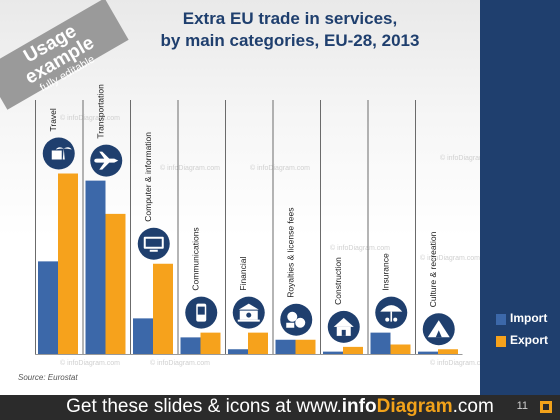  What do you see at coordinates (436, 227) in the screenshot?
I see `category-group: Culture & recreation` at bounding box center [436, 227].